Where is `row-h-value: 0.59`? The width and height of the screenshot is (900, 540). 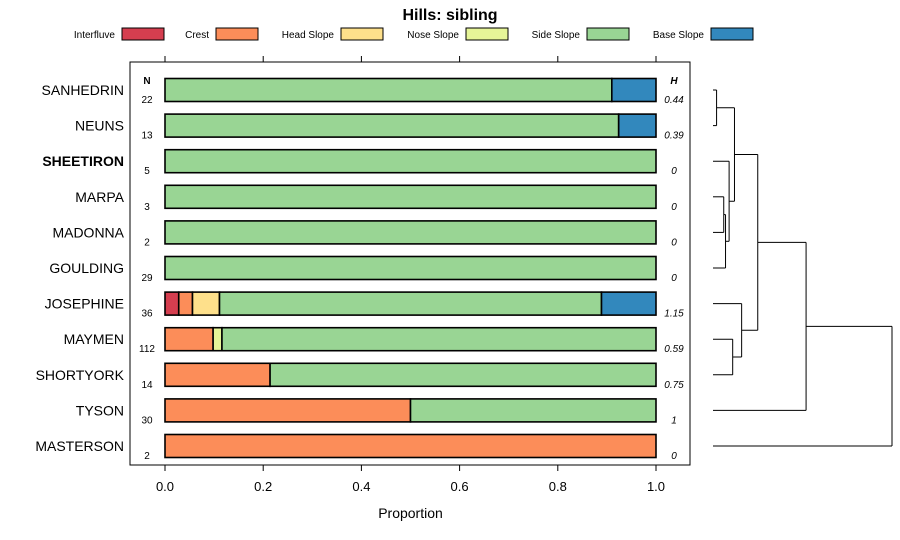
row-h-value: 0.59 is located at coordinates (674, 349).